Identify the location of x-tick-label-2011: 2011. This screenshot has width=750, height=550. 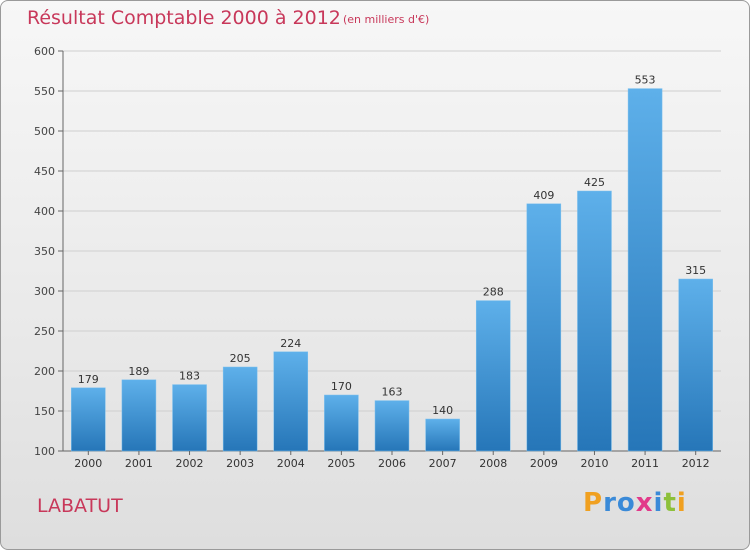
(645, 463).